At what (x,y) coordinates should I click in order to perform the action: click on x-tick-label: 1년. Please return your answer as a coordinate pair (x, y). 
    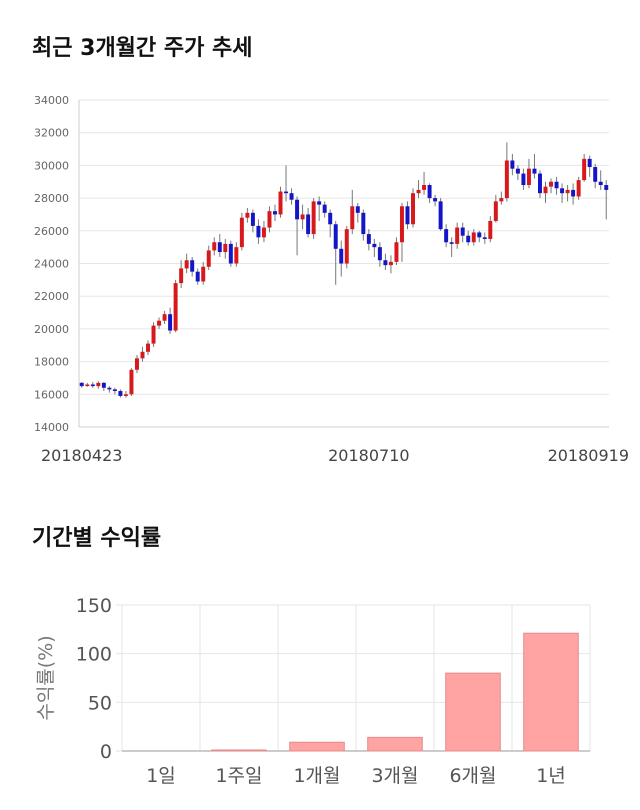
    Looking at the image, I should click on (551, 776).